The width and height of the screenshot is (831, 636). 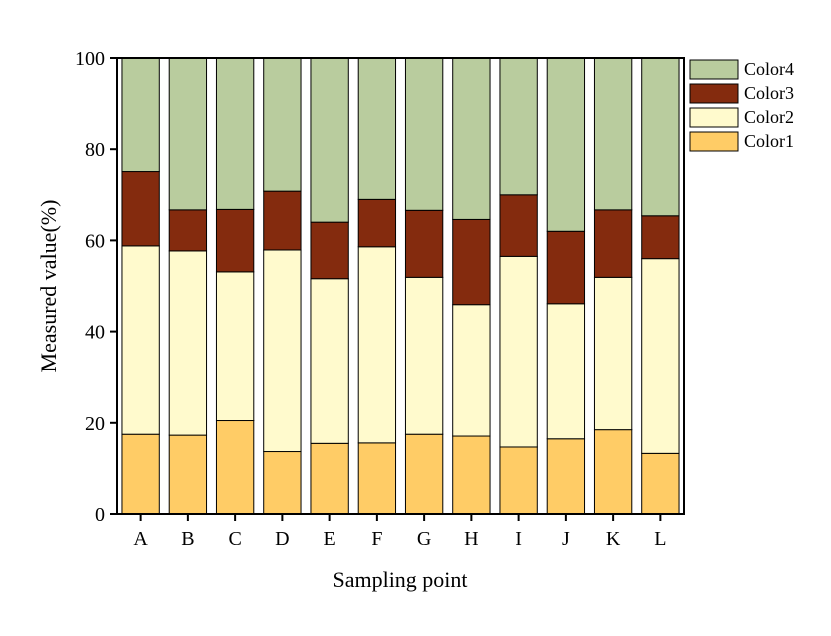 What do you see at coordinates (399, 579) in the screenshot?
I see `x-axis-label: Sampling point` at bounding box center [399, 579].